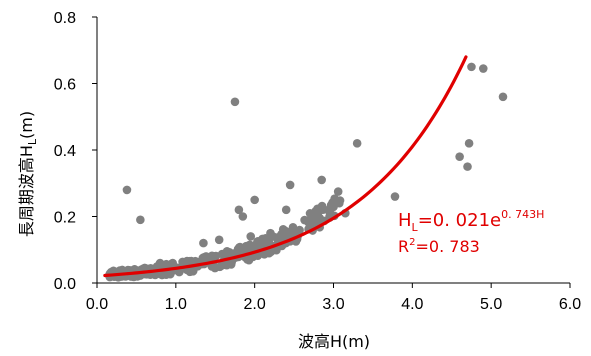  What do you see at coordinates (403, 246) in the screenshot?
I see `r2-base: R` at bounding box center [403, 246].